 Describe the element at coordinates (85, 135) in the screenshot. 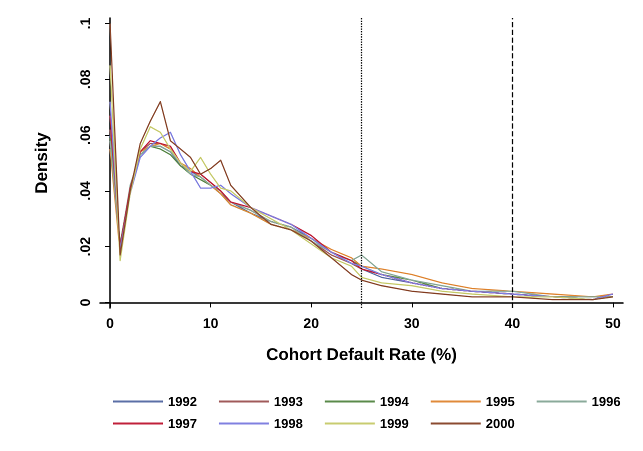

I see `y-tick-label: .06` at that location.